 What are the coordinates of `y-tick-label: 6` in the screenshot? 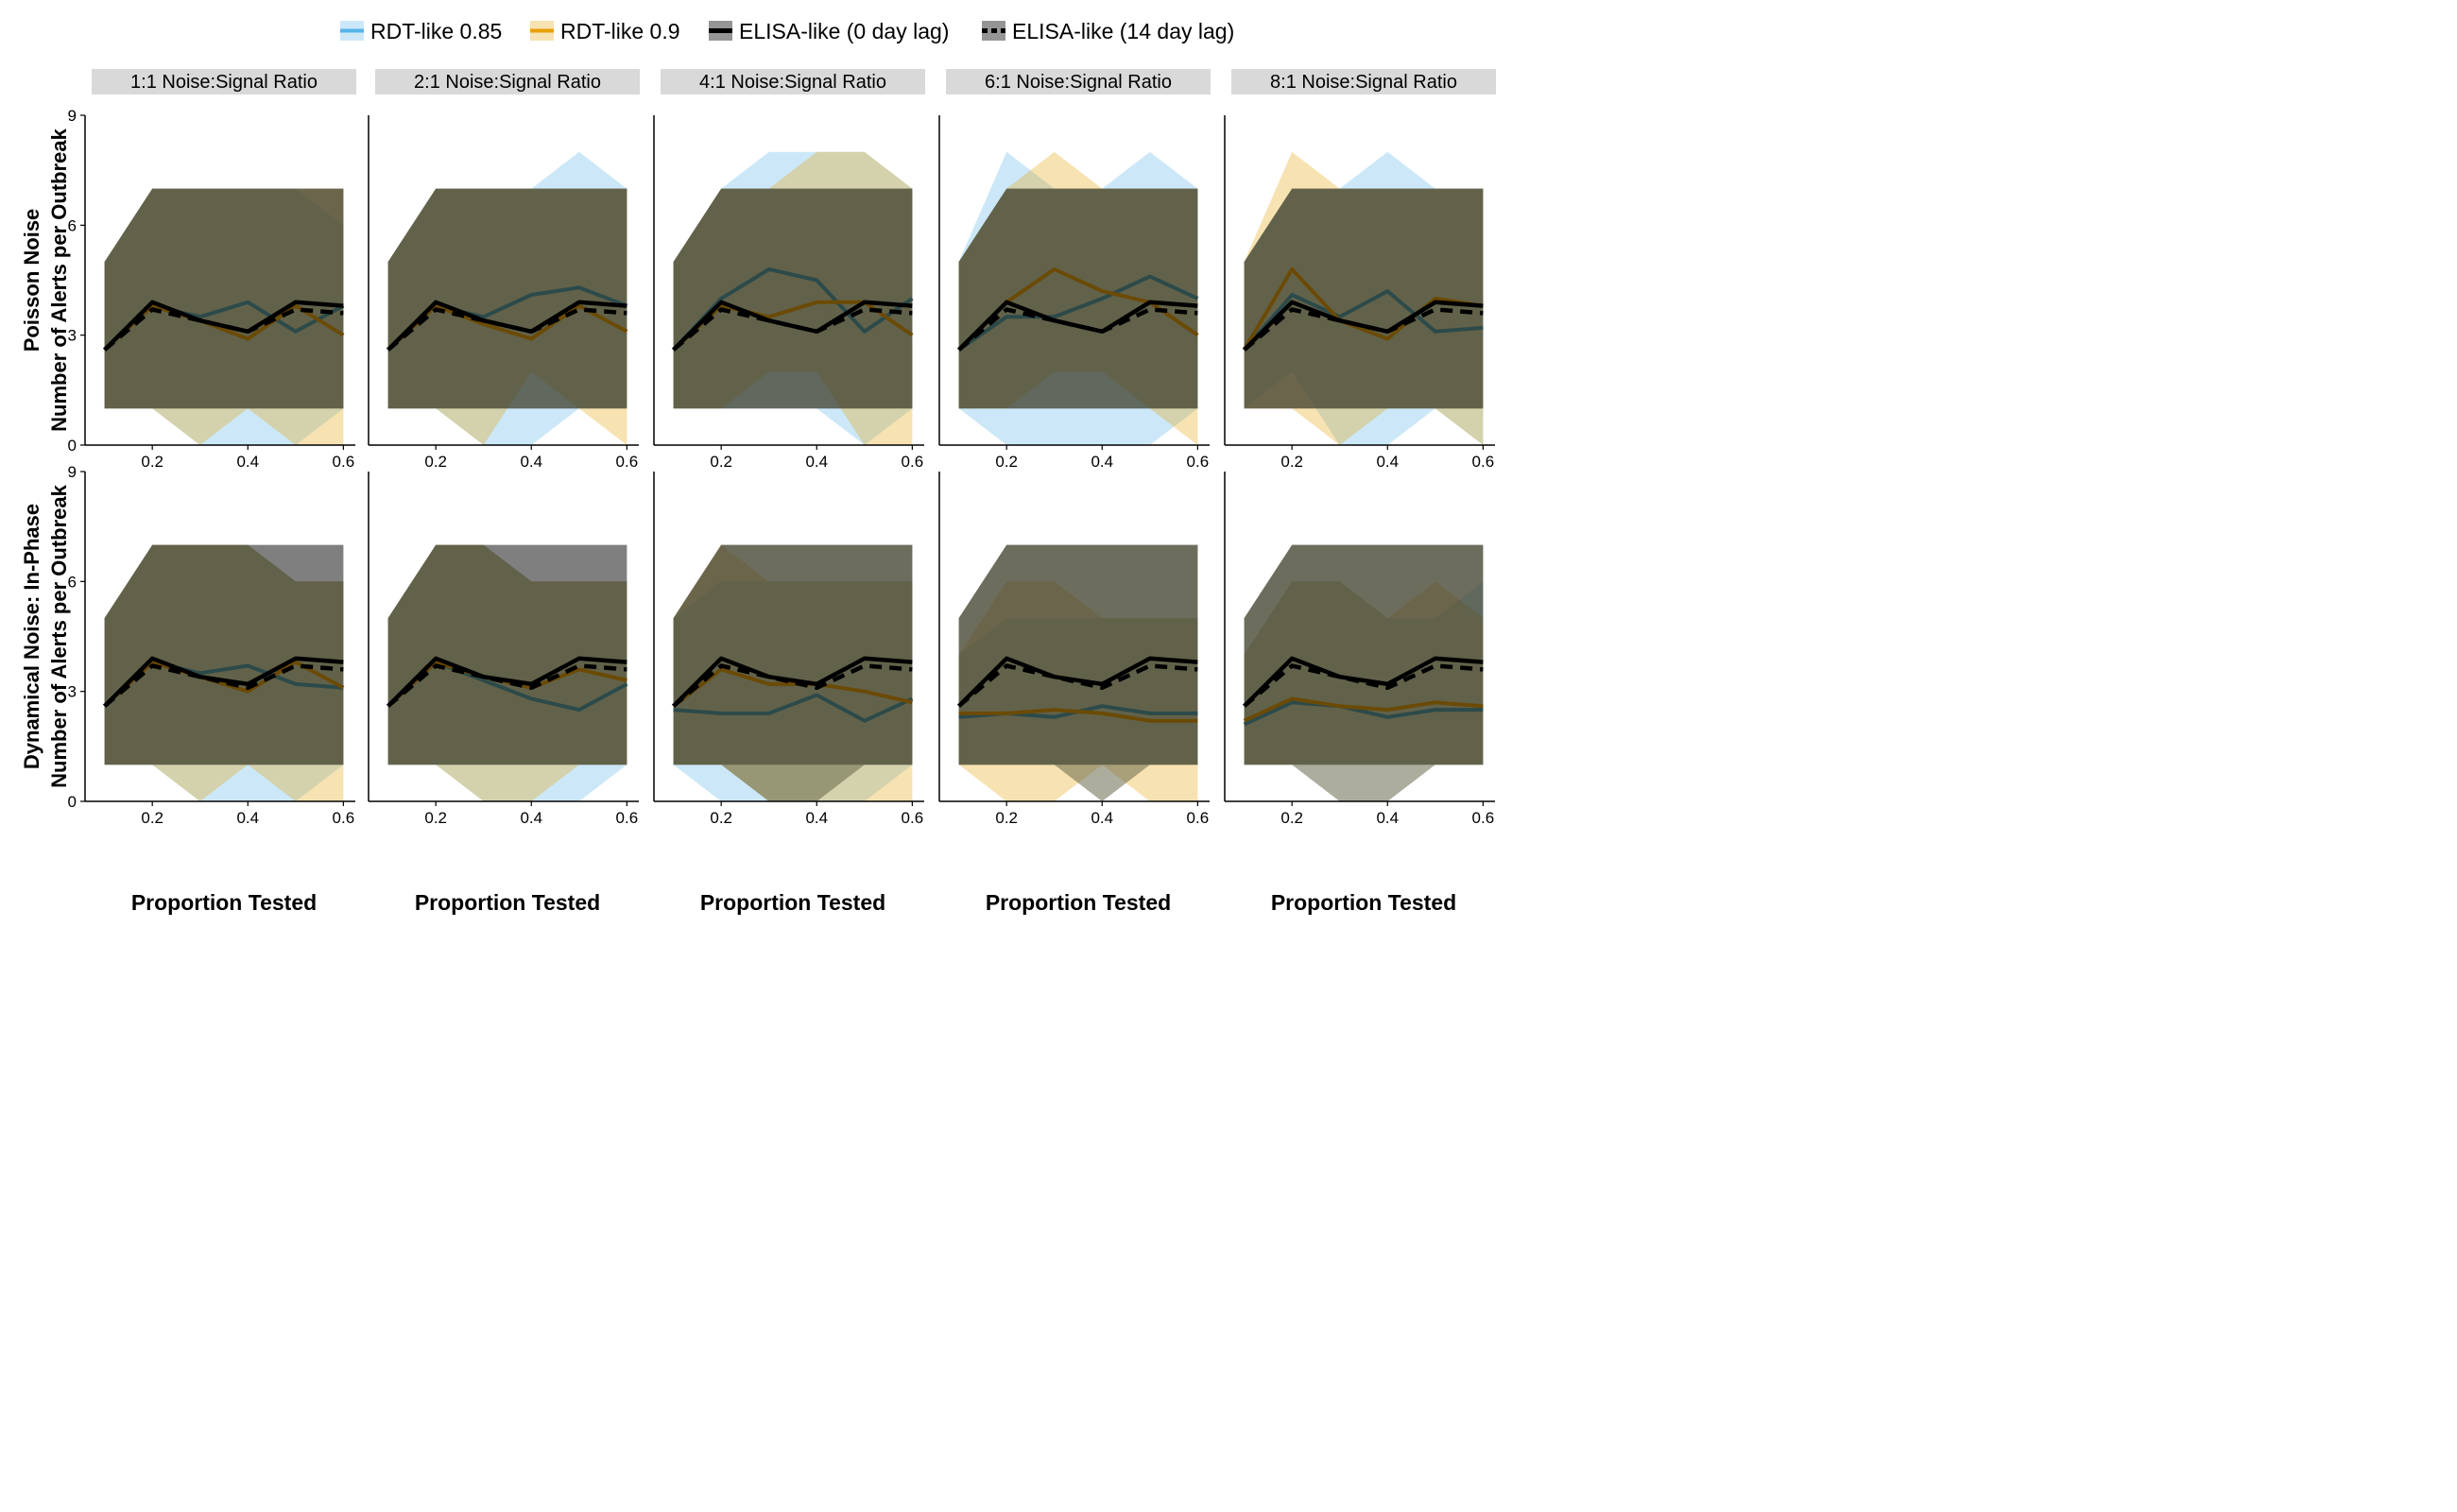 It's located at (72, 582).